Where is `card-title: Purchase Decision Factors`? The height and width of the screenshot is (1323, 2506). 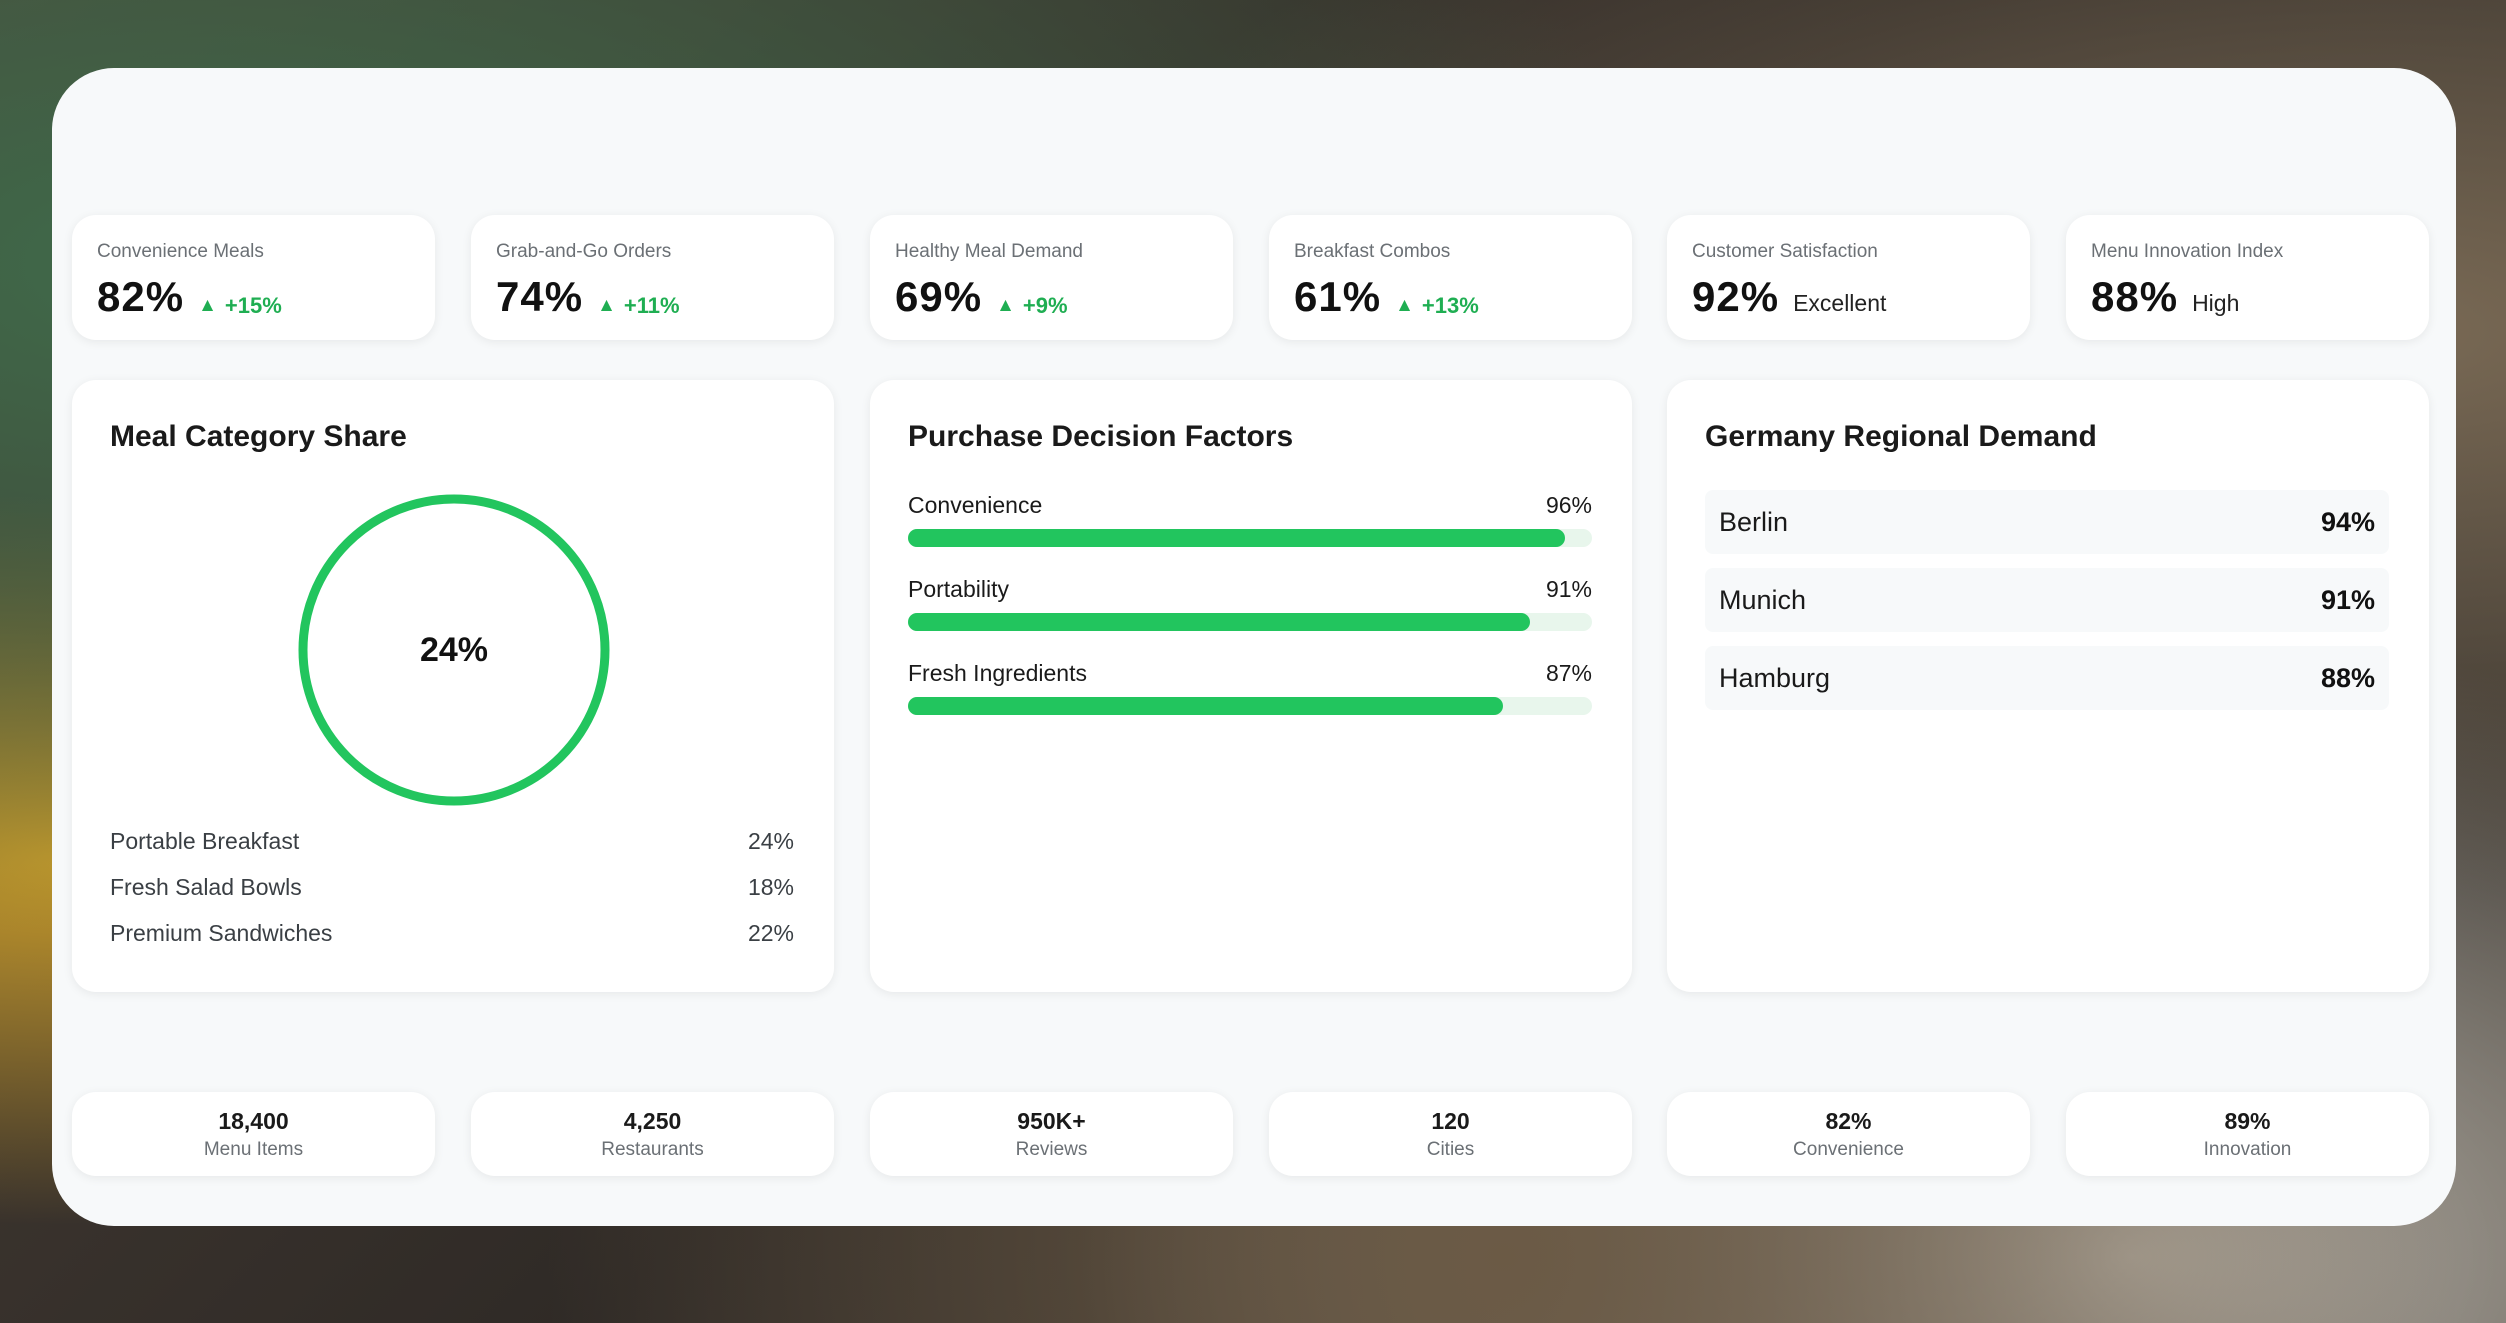
card-title: Purchase Decision Factors is located at coordinates (1101, 436).